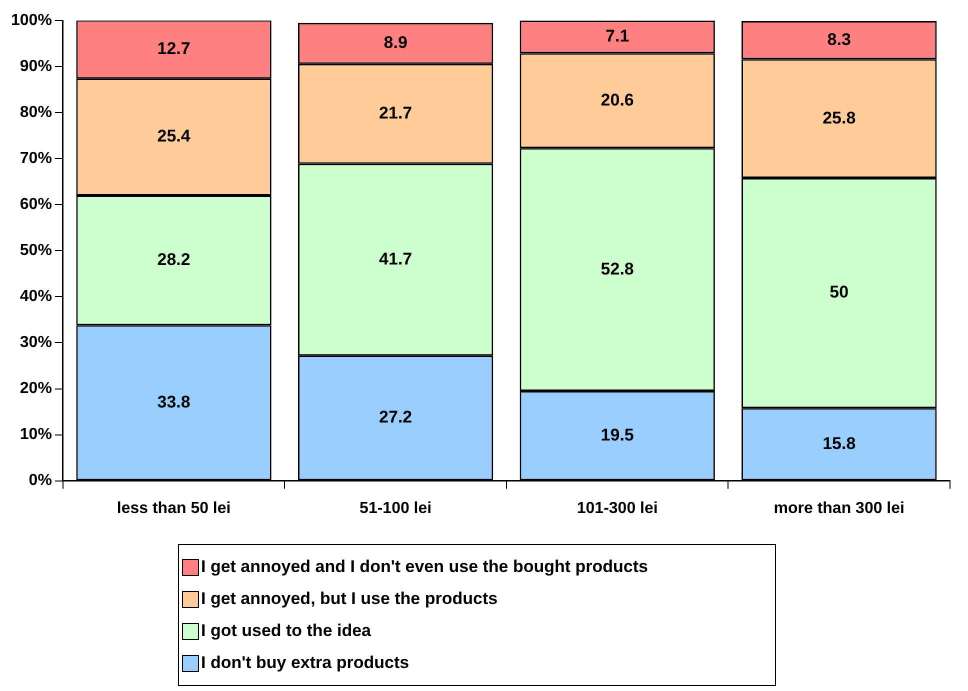  Describe the element at coordinates (424, 567) in the screenshot. I see `legend-label: I get annoyed and I don't even use the bought products` at that location.